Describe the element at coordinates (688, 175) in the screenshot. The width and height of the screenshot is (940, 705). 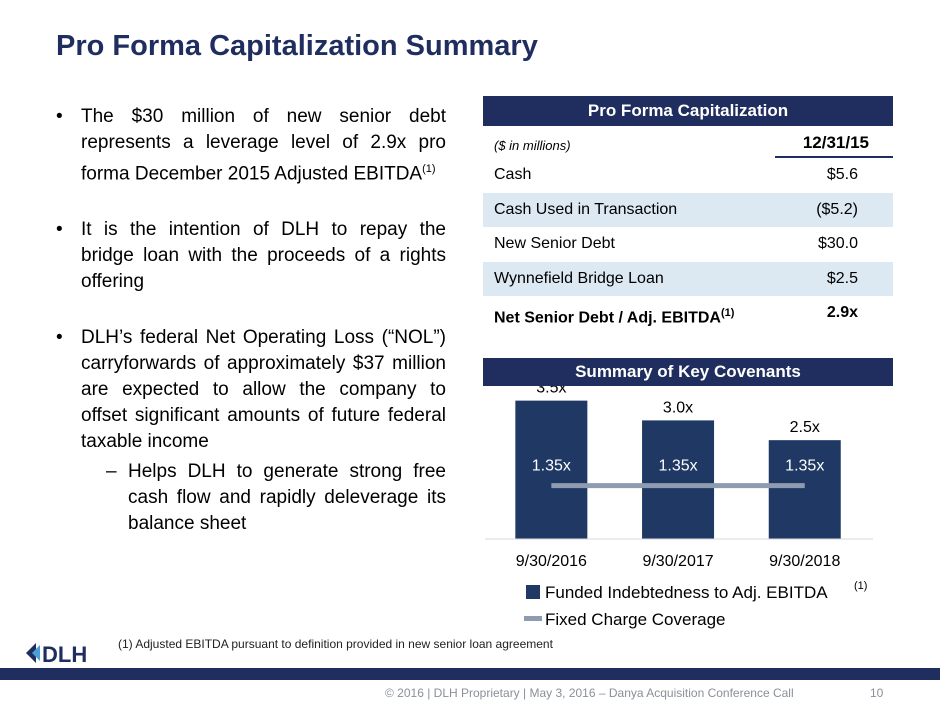
I see `table-row: Cash $5.6` at that location.